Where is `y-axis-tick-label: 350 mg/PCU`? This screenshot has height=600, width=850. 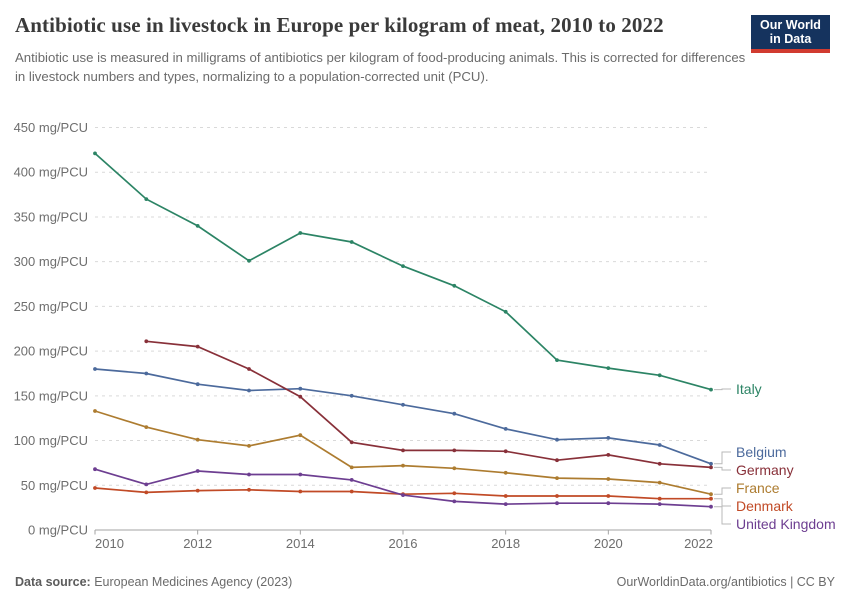 y-axis-tick-label: 350 mg/PCU is located at coordinates (51, 216).